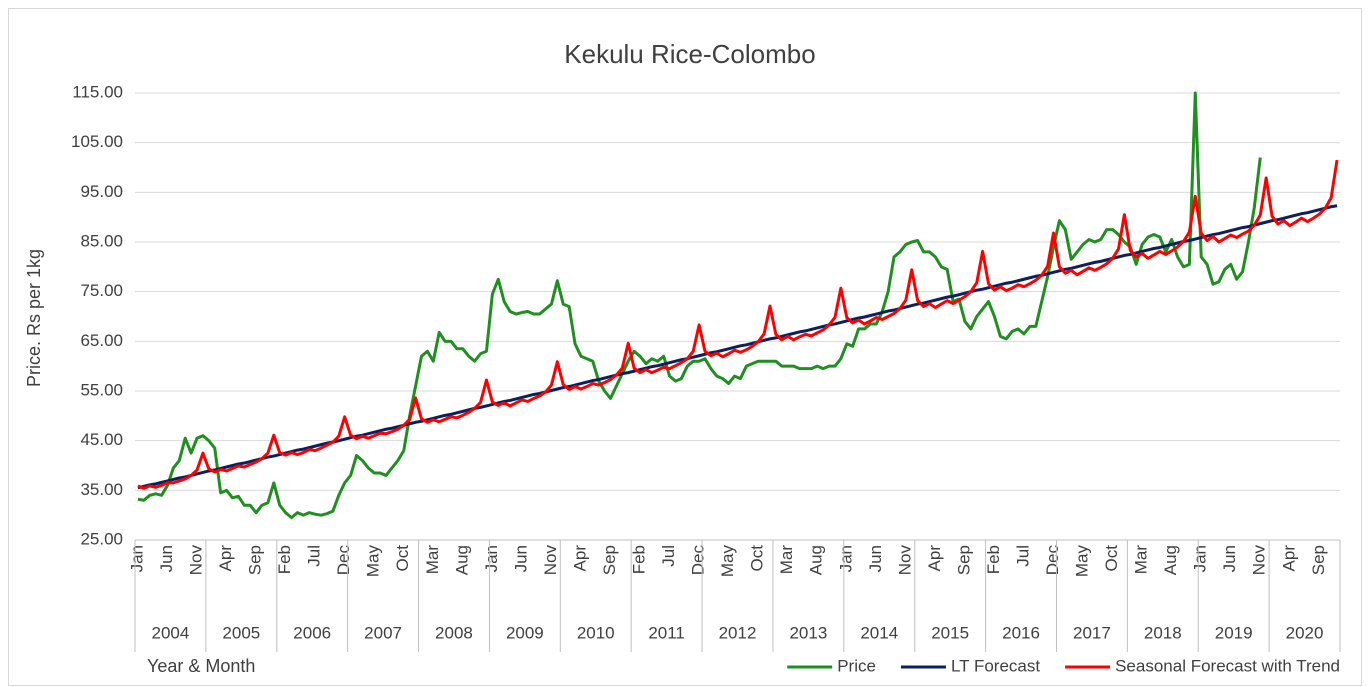 The image size is (1370, 687). I want to click on year-label: 2020, so click(1305, 632).